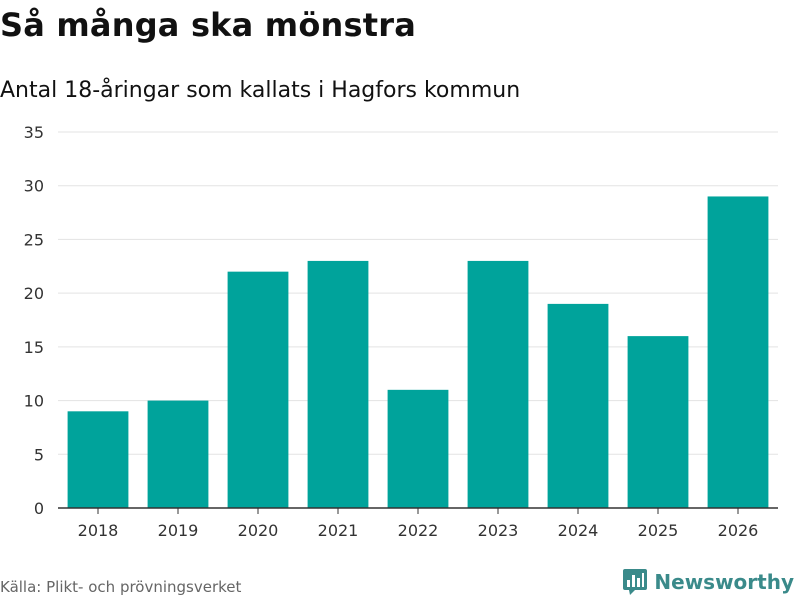  Describe the element at coordinates (39, 454) in the screenshot. I see `y-tick-label: 5` at that location.